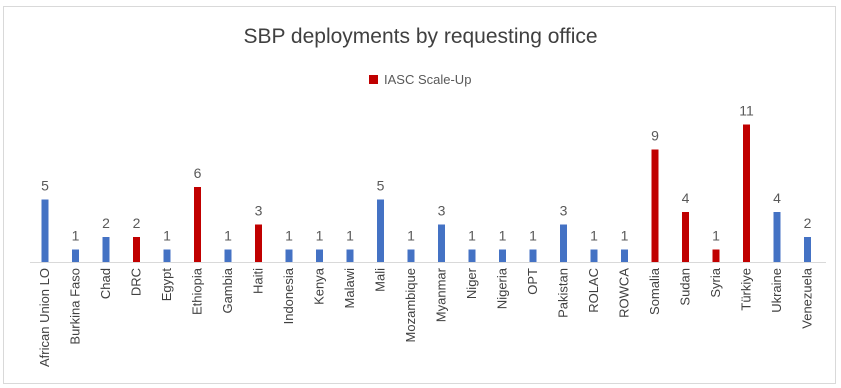  Describe the element at coordinates (288, 295) in the screenshot. I see `category-label-8: Indonesia` at that location.